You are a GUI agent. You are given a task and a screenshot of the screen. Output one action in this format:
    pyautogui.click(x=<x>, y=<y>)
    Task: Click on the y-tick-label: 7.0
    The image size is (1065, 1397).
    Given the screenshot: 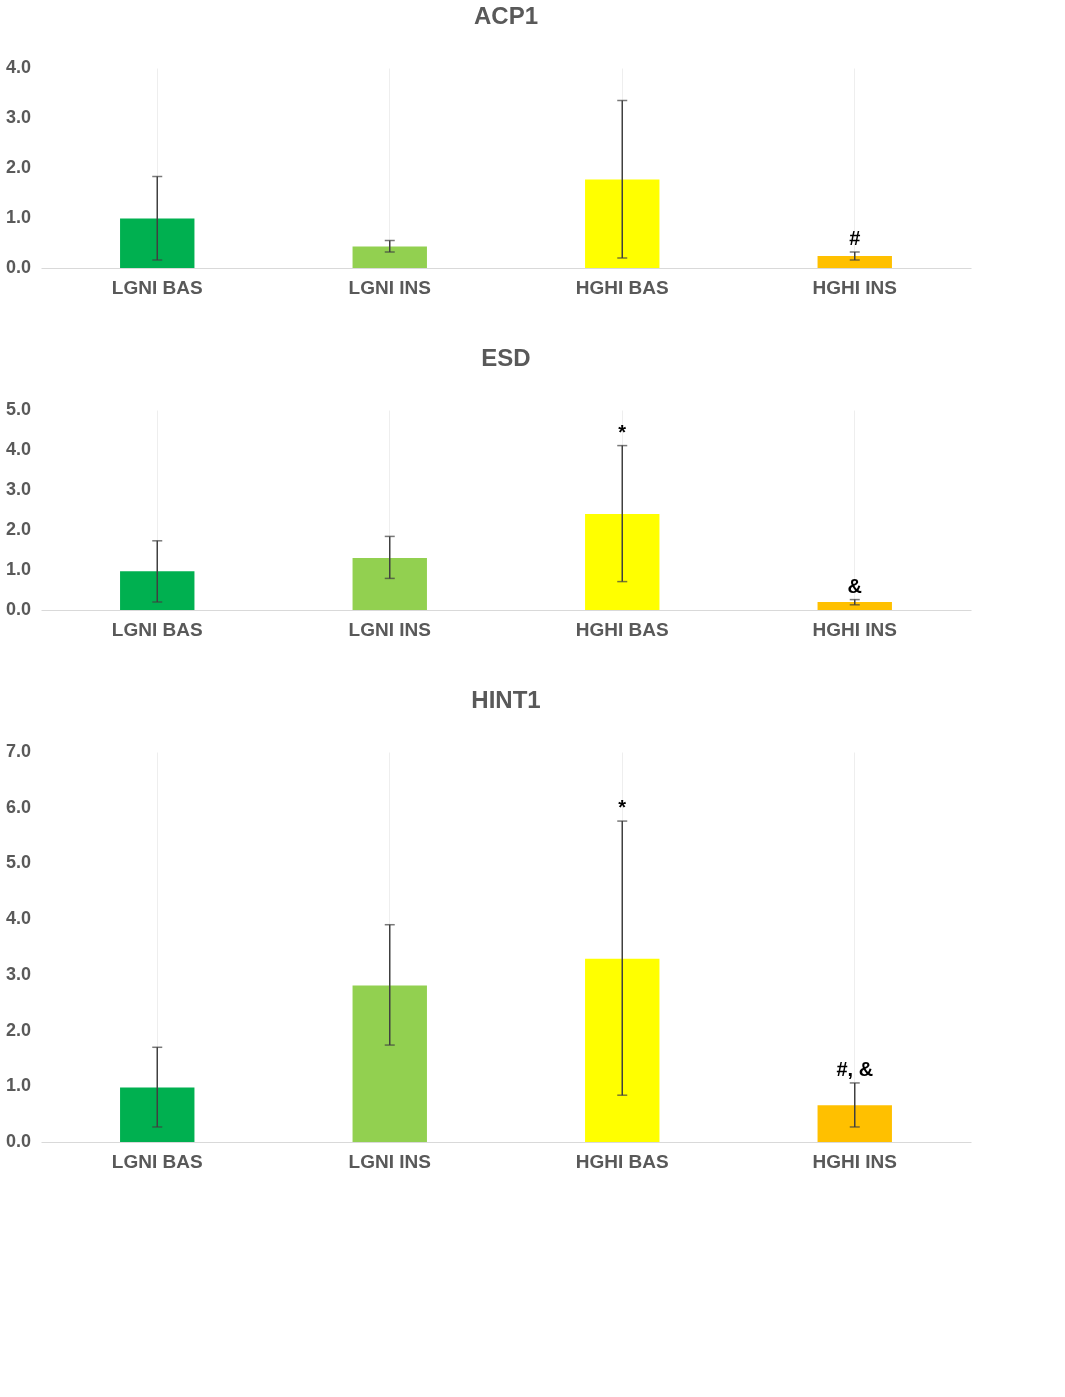 What is the action you would take?
    pyautogui.click(x=18, y=751)
    